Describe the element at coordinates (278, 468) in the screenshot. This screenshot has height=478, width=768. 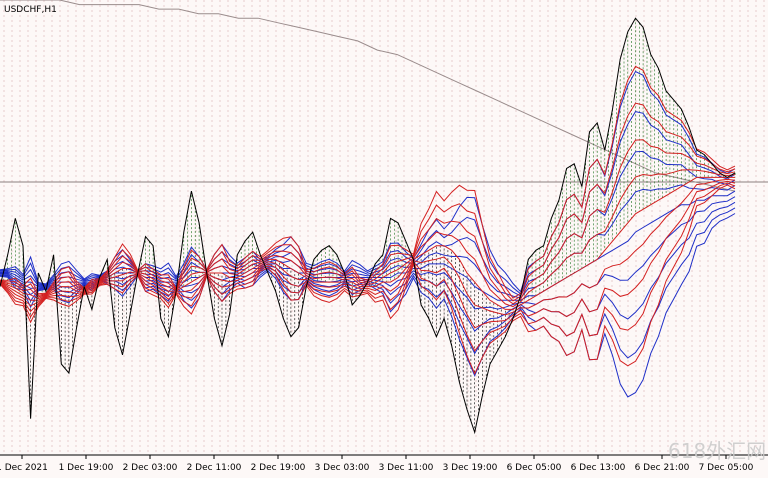
I see `x-tick-label: 2 Dec 19:00` at that location.